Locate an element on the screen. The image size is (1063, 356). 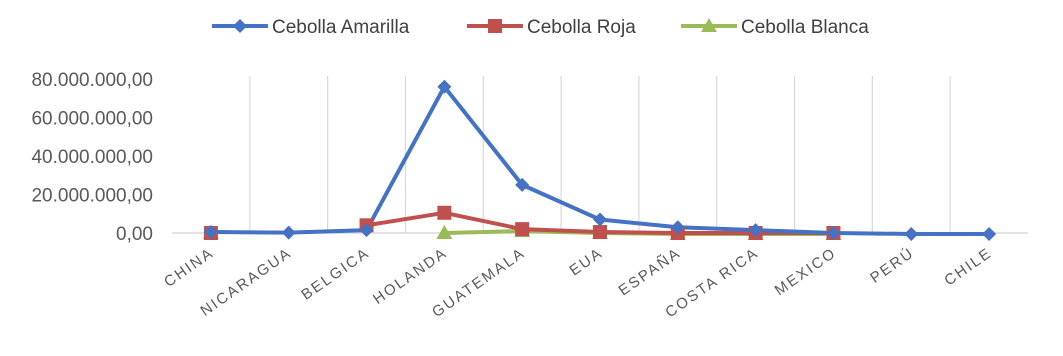
data-point-cebolla-amarilla-holanda is located at coordinates (444, 86).